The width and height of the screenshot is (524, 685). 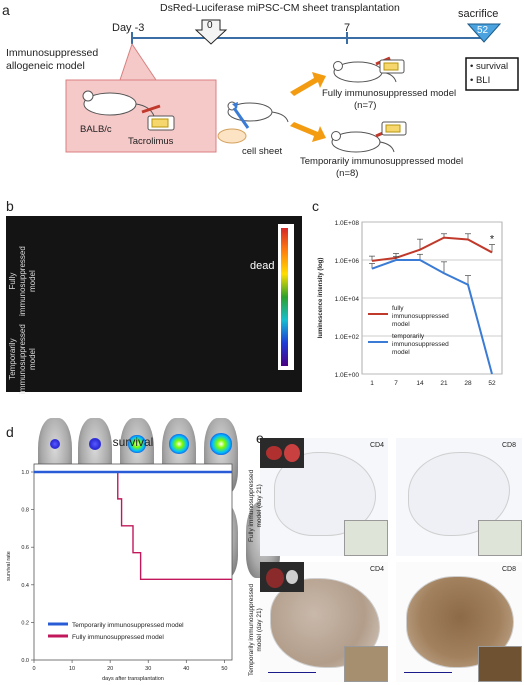 What do you see at coordinates (365, 105) in the screenshot?
I see `fully-model-n: (n=7)` at bounding box center [365, 105].